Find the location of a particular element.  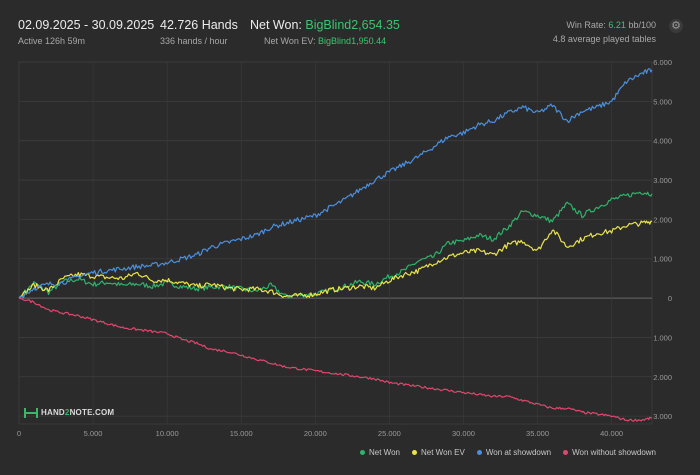

x-tick-label: 15.000 is located at coordinates (241, 433).